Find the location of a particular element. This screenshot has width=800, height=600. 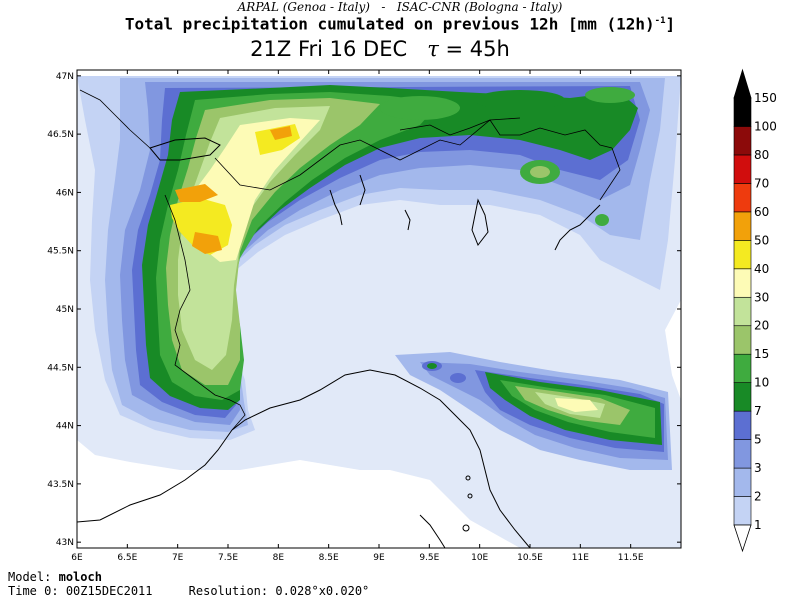

lat-tick-label: 43N is located at coordinates (65, 543).